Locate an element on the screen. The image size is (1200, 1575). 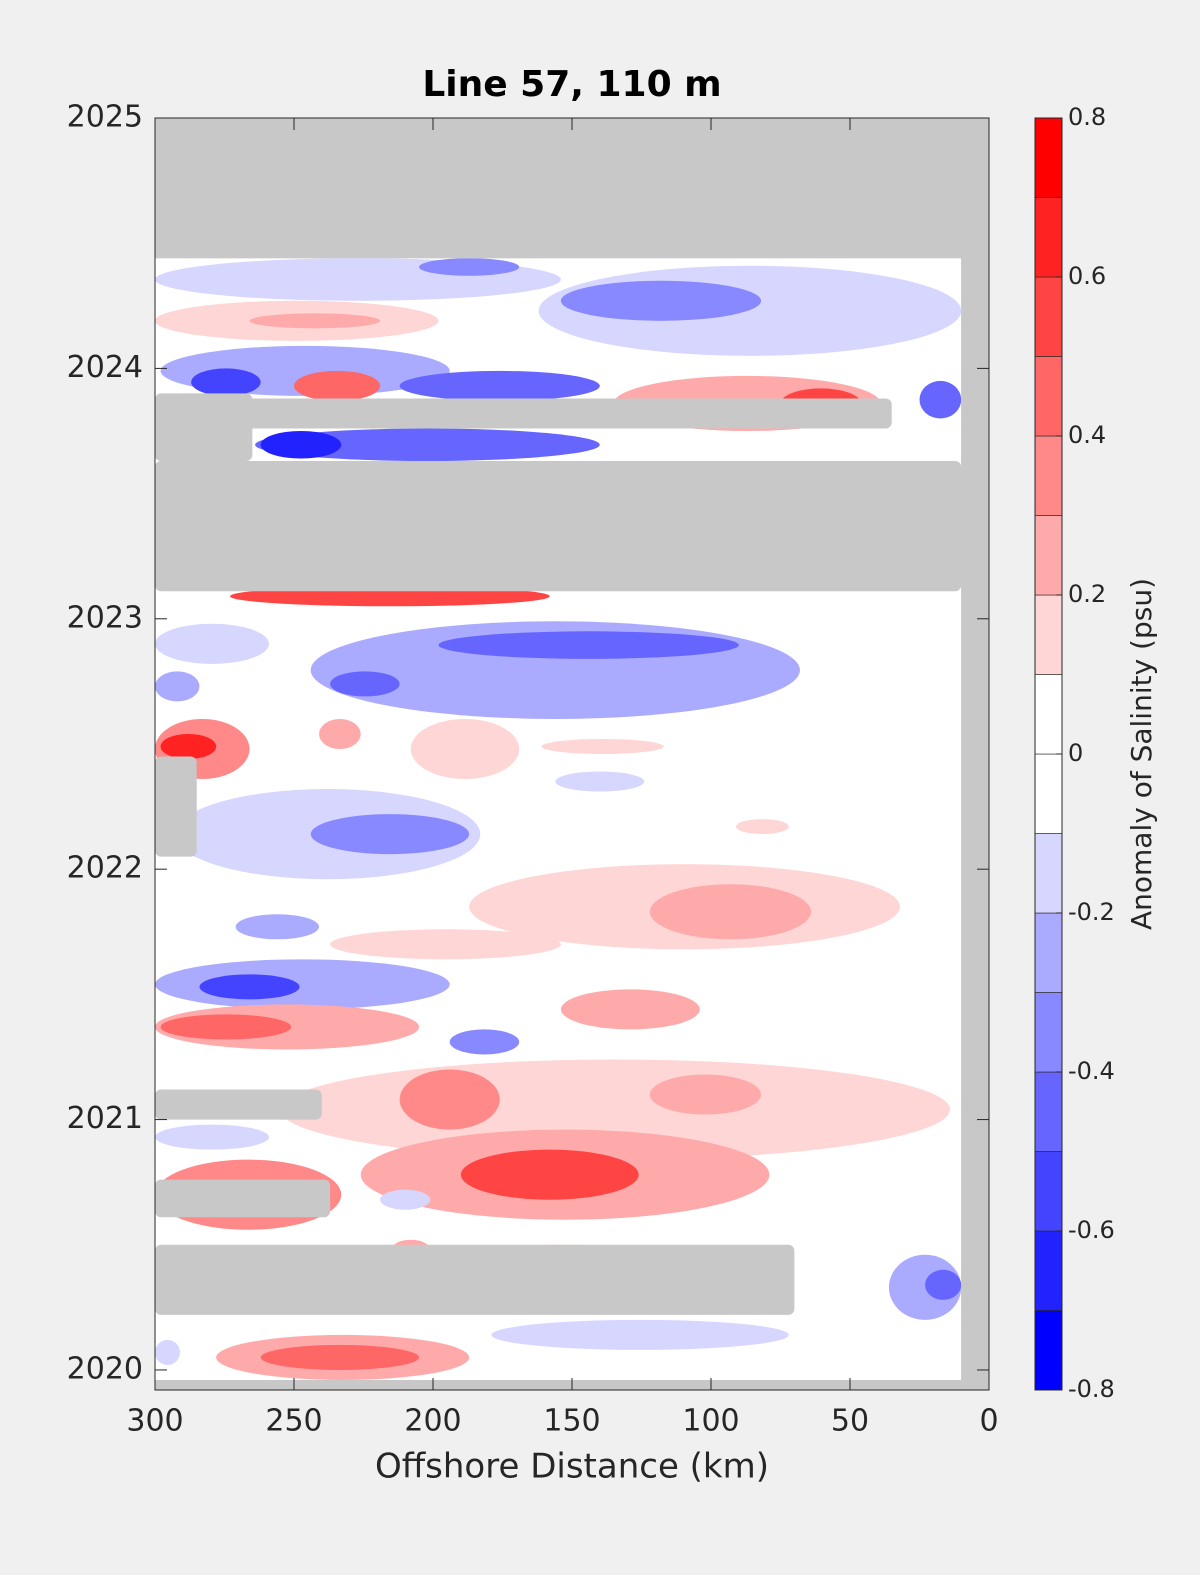
x-tick-label: 200 is located at coordinates (432, 1421).